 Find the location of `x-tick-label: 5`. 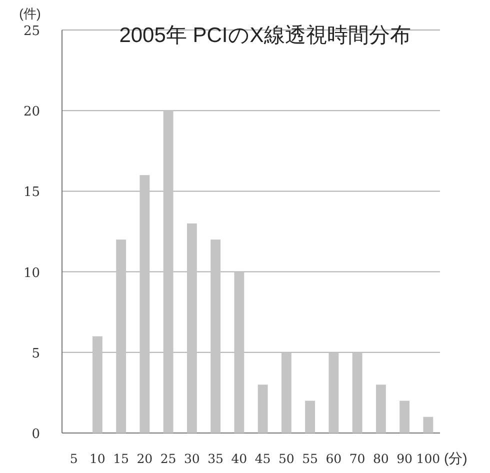

x-tick-label: 5 is located at coordinates (74, 458).